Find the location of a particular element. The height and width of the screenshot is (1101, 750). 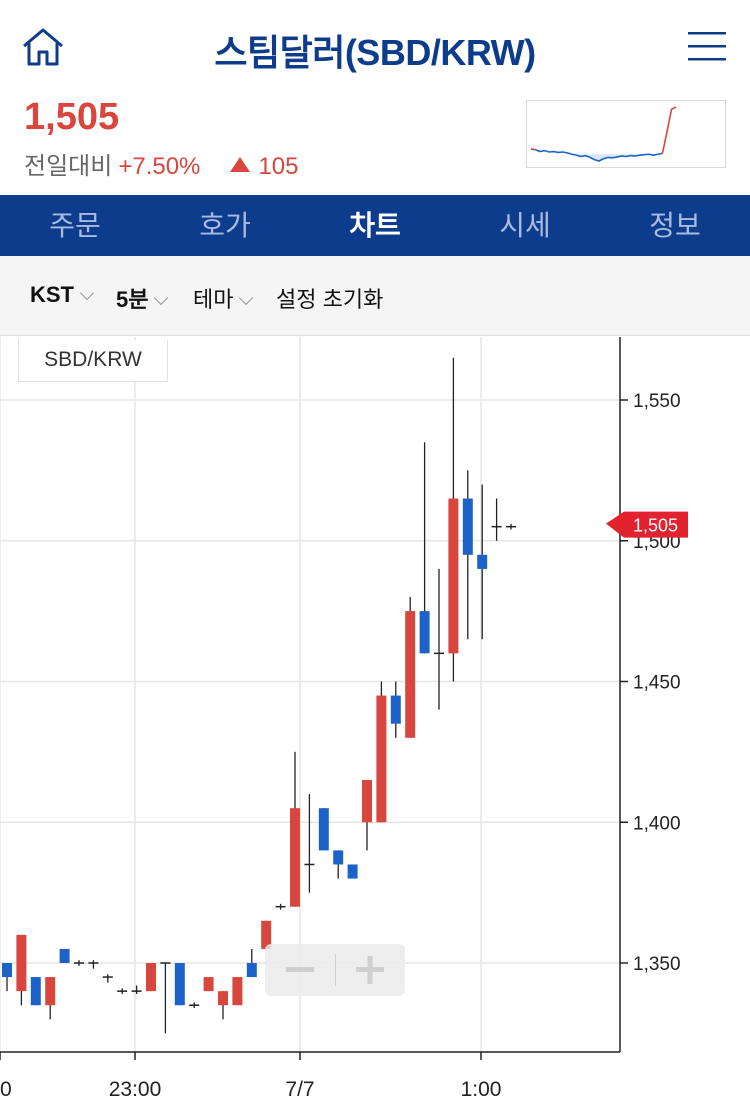

mini-chart-line-down is located at coordinates (596, 155).